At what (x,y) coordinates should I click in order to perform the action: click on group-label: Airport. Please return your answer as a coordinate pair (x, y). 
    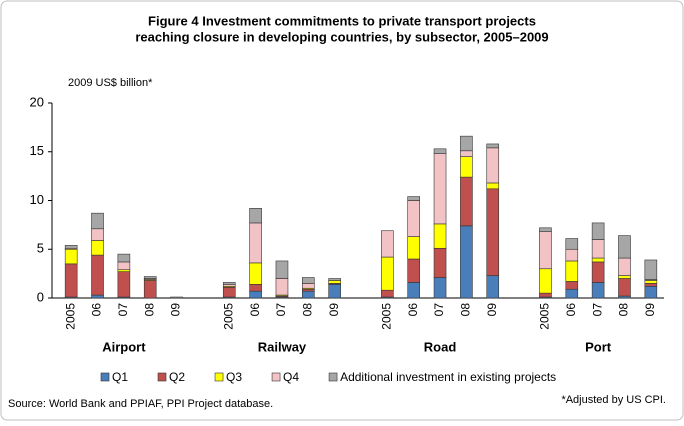
    Looking at the image, I should click on (124, 346).